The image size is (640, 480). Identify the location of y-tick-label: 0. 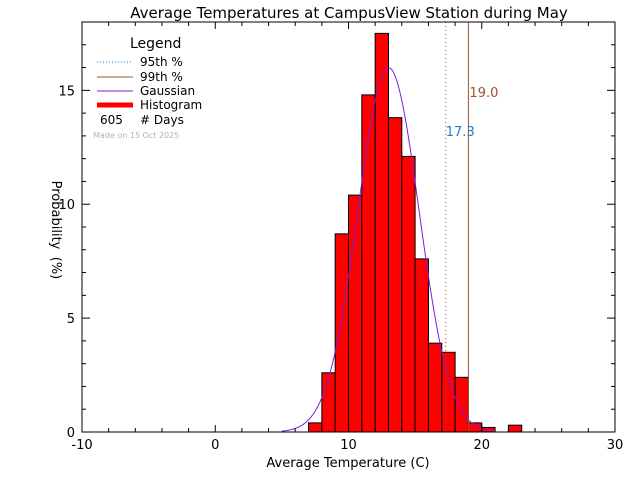
(71, 433).